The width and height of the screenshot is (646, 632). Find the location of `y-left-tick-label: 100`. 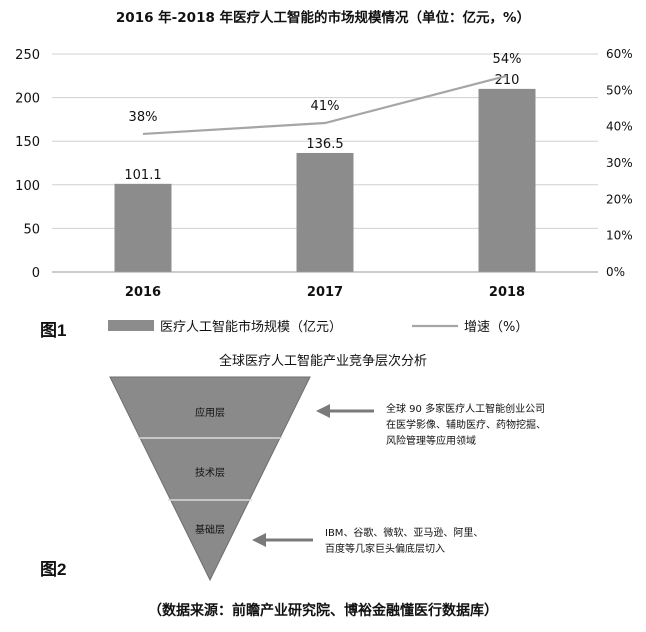

y-left-tick-label: 100 is located at coordinates (27, 186).